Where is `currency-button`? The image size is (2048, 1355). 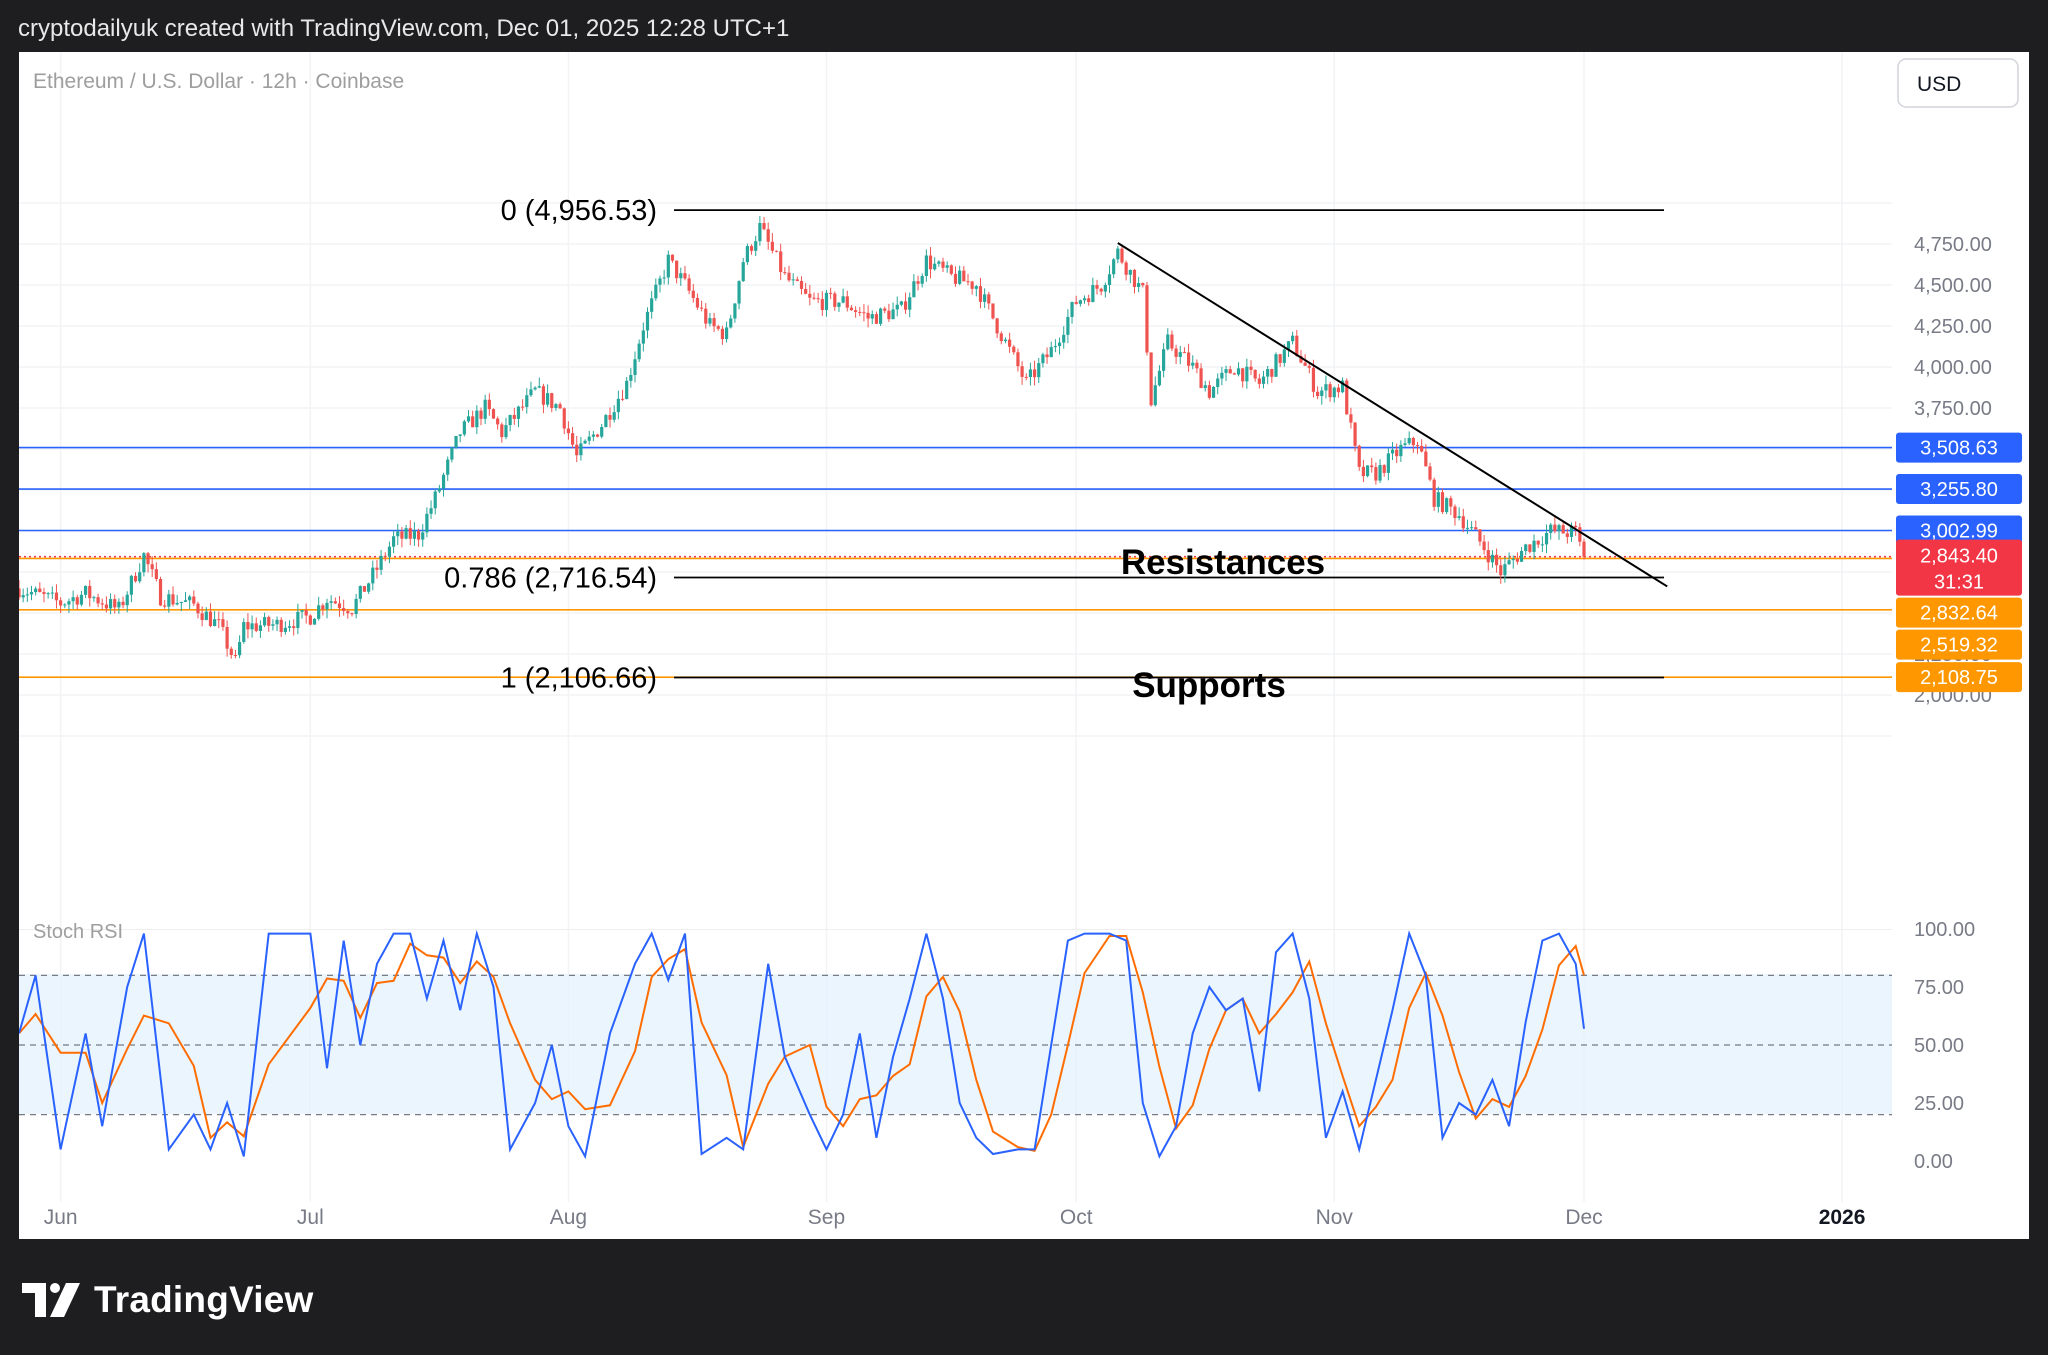 currency-button is located at coordinates (1958, 83).